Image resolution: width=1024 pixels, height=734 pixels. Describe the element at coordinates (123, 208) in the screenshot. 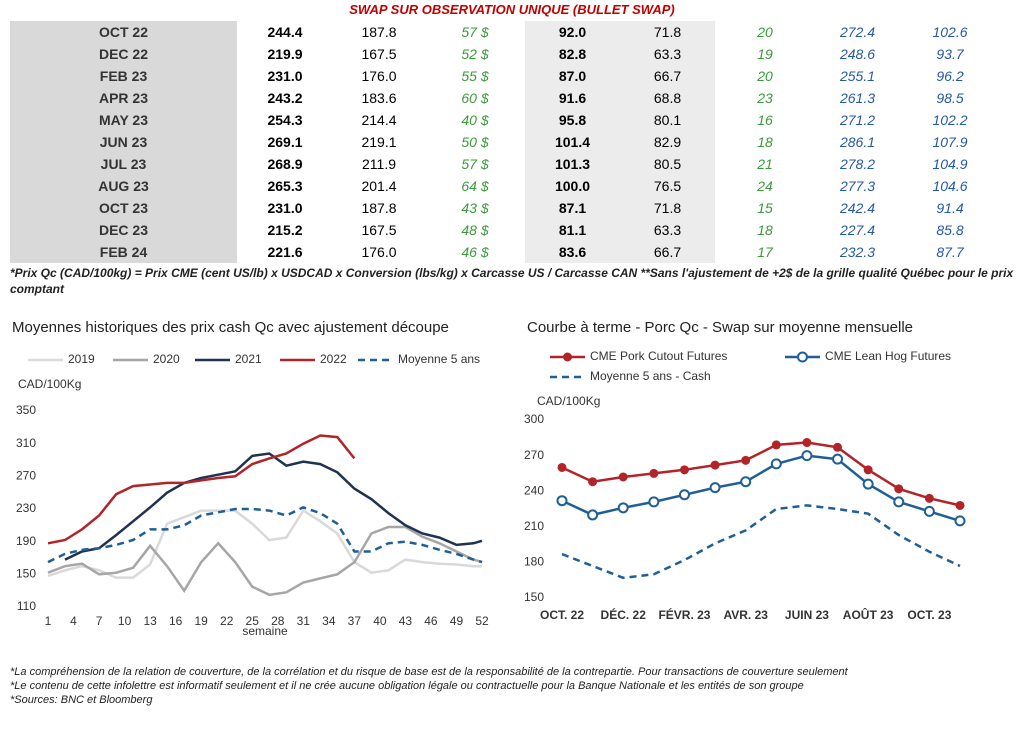

I see `table-cell: OCT 23` at that location.